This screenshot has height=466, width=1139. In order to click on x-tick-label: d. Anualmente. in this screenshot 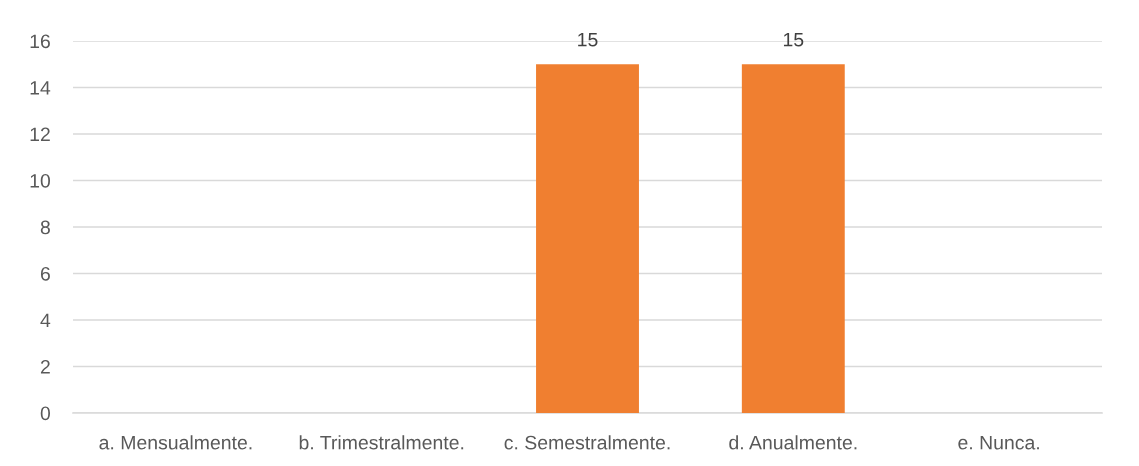, I will do `click(793, 442)`.